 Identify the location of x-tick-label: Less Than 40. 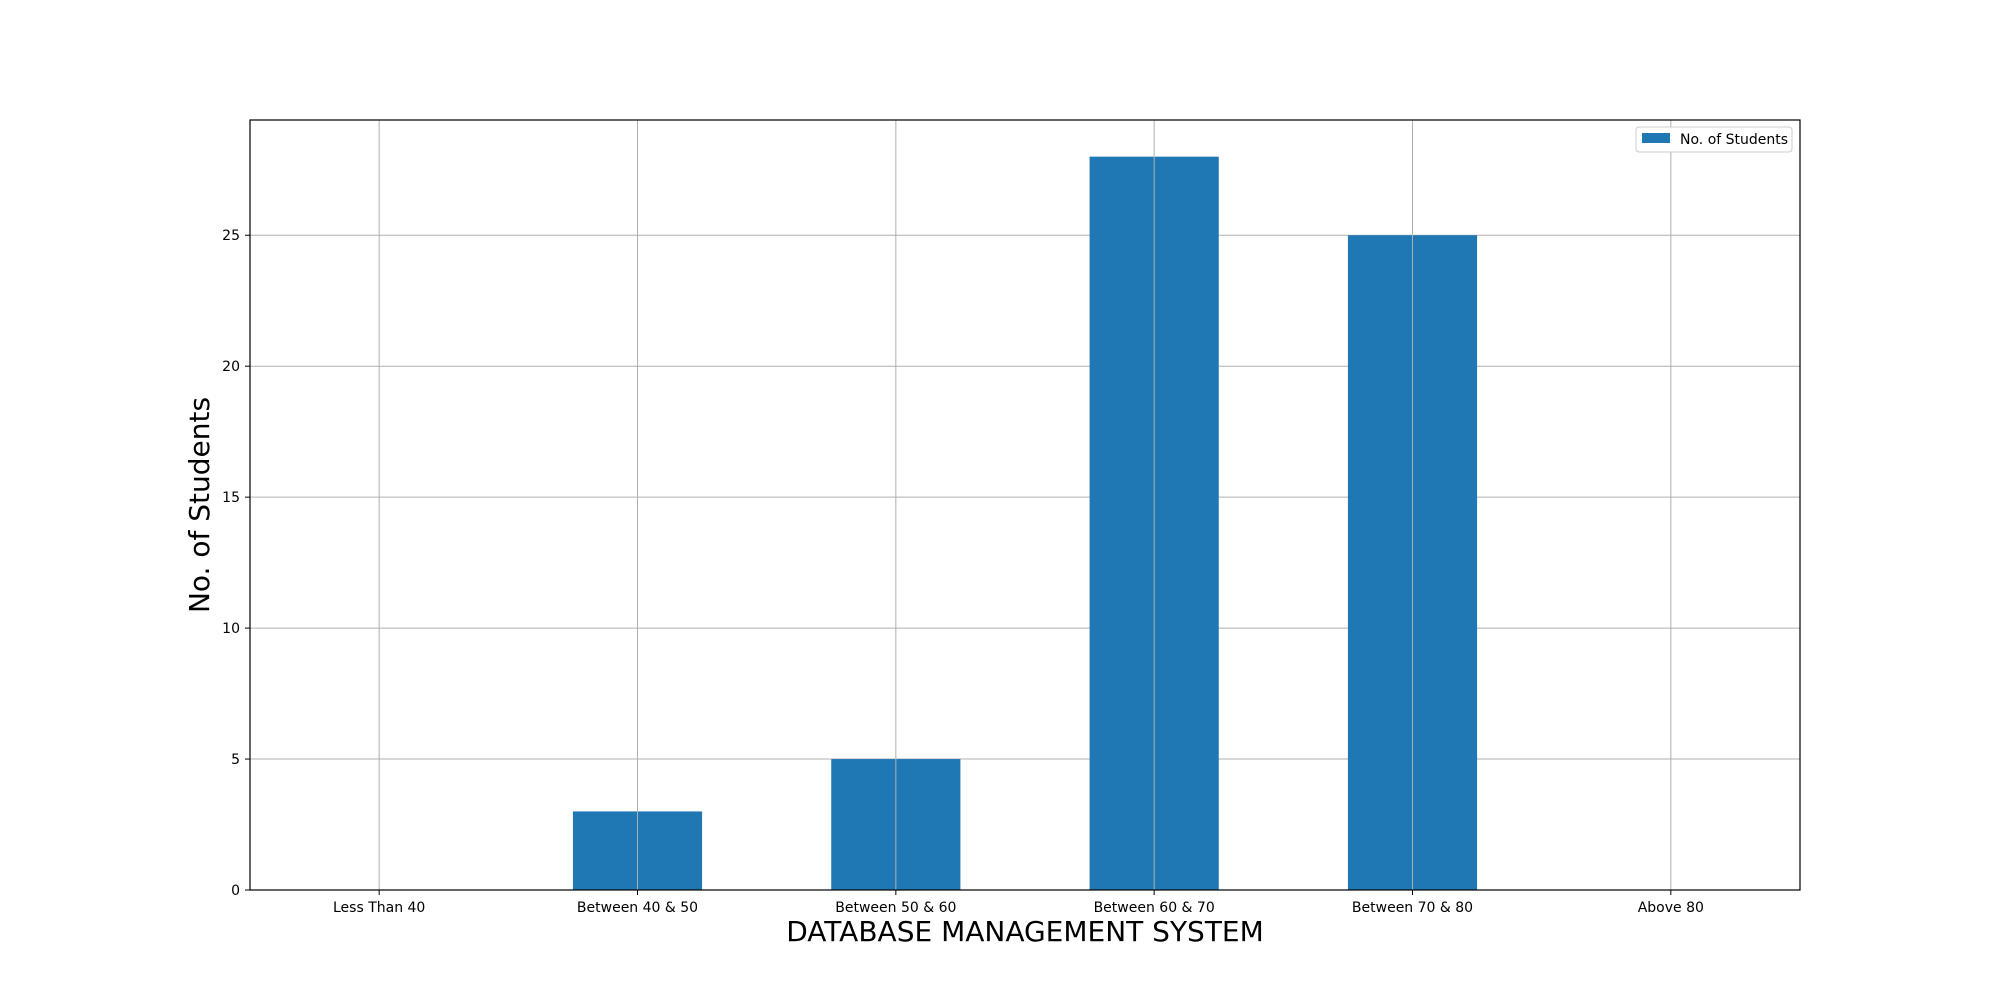
(379, 908).